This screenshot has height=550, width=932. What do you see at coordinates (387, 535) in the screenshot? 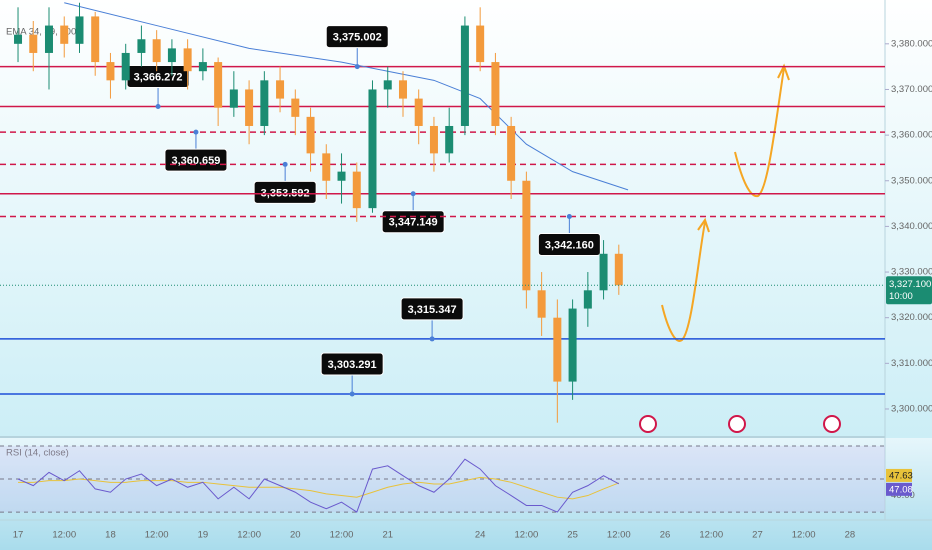
I see `x-tick-label: 21` at bounding box center [387, 535].